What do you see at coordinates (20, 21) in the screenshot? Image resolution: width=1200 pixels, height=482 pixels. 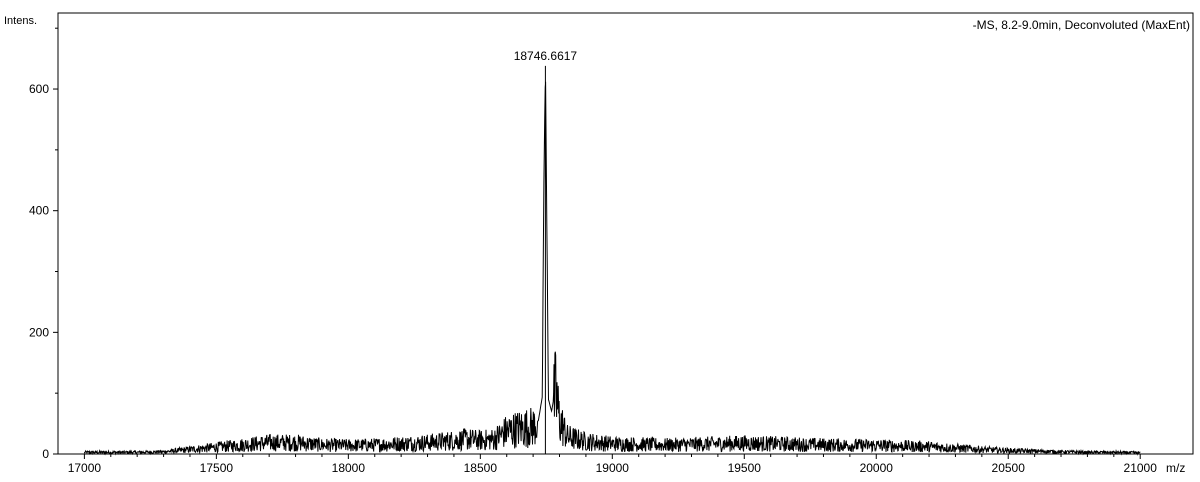 I see `y-axis-label: Intens.` at bounding box center [20, 21].